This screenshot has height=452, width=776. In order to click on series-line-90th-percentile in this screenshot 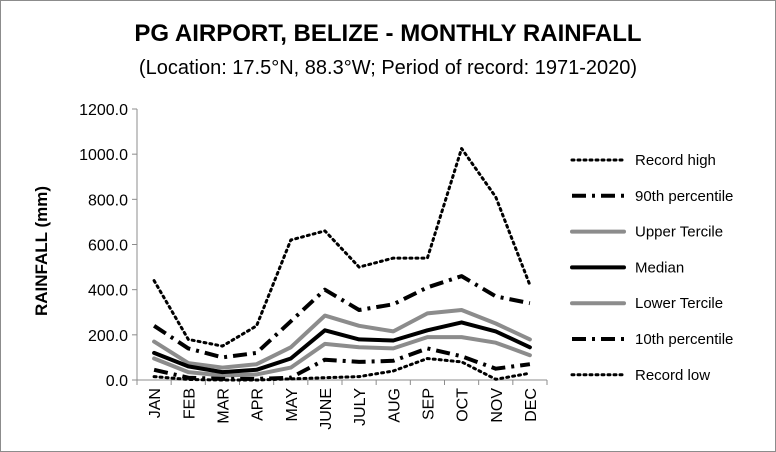, I will do `click(341, 317)`.